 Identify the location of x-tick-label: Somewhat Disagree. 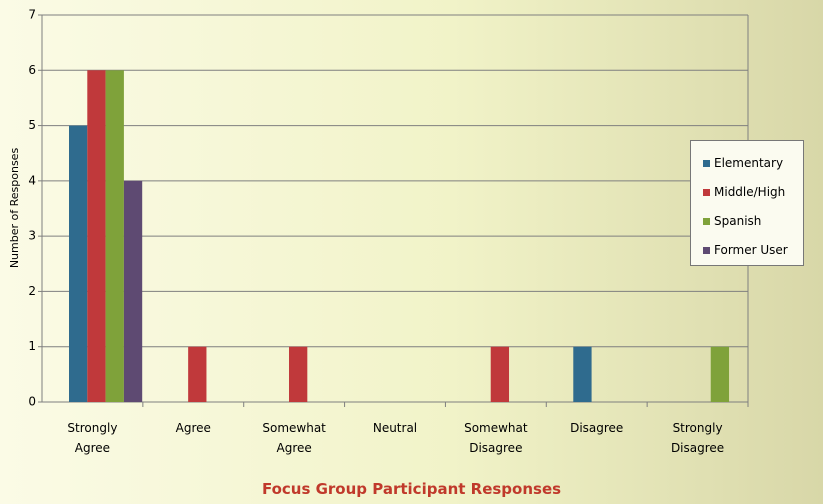
(496, 438).